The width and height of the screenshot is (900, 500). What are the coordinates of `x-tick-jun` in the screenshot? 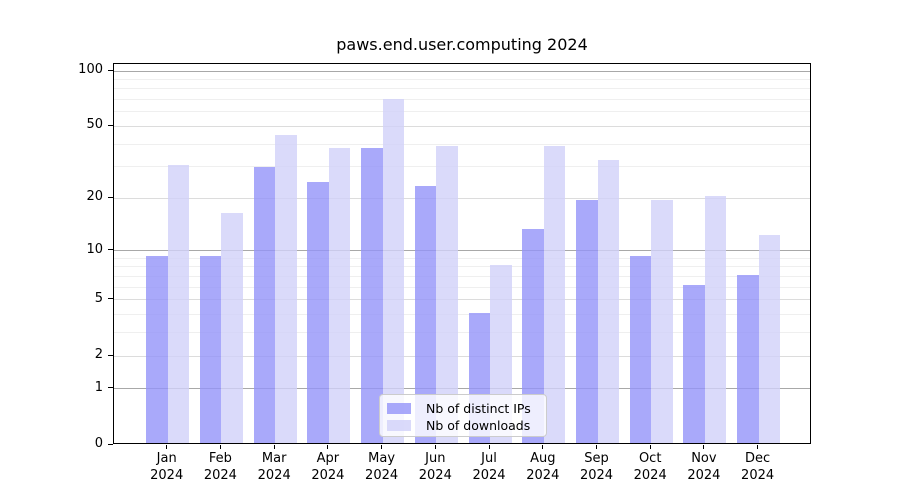 It's located at (435, 447).